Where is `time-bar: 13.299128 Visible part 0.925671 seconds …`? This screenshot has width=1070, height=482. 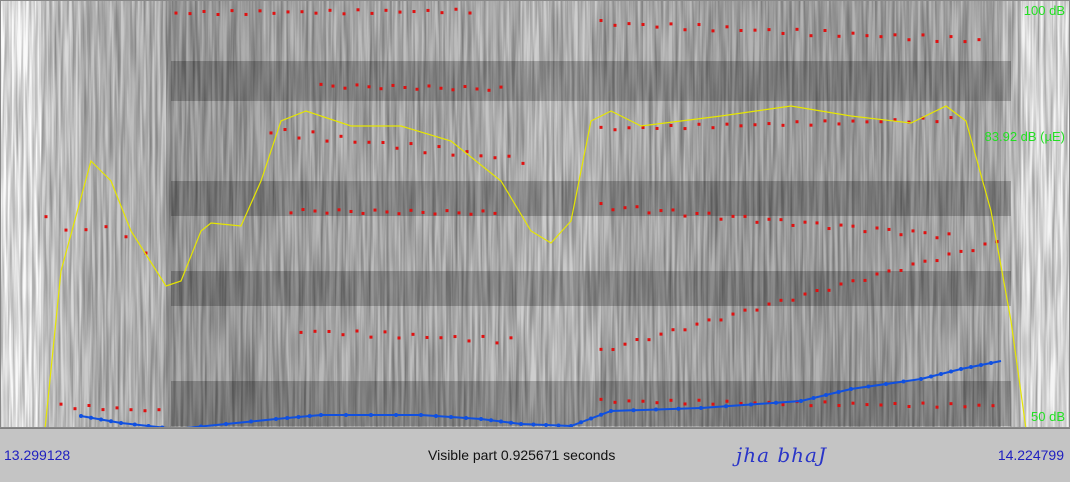
time-bar: 13.299128 Visible part 0.925671 seconds … is located at coordinates (535, 455).